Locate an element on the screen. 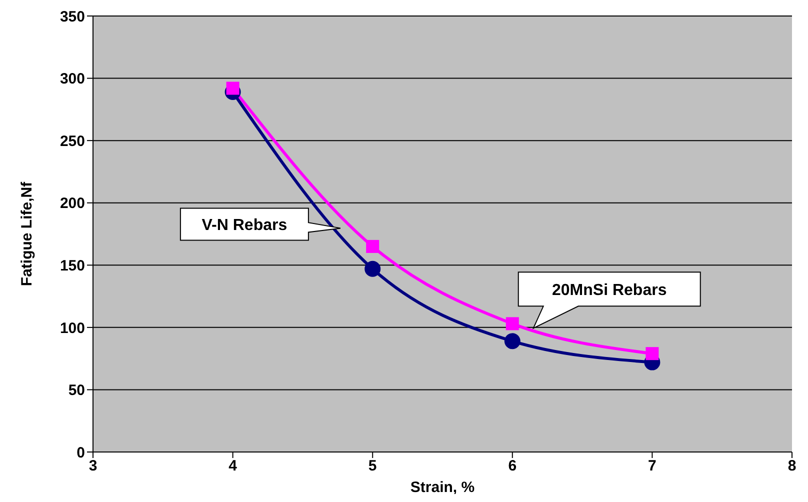 This screenshot has width=808, height=502. y-tick-label: 50 is located at coordinates (76, 391).